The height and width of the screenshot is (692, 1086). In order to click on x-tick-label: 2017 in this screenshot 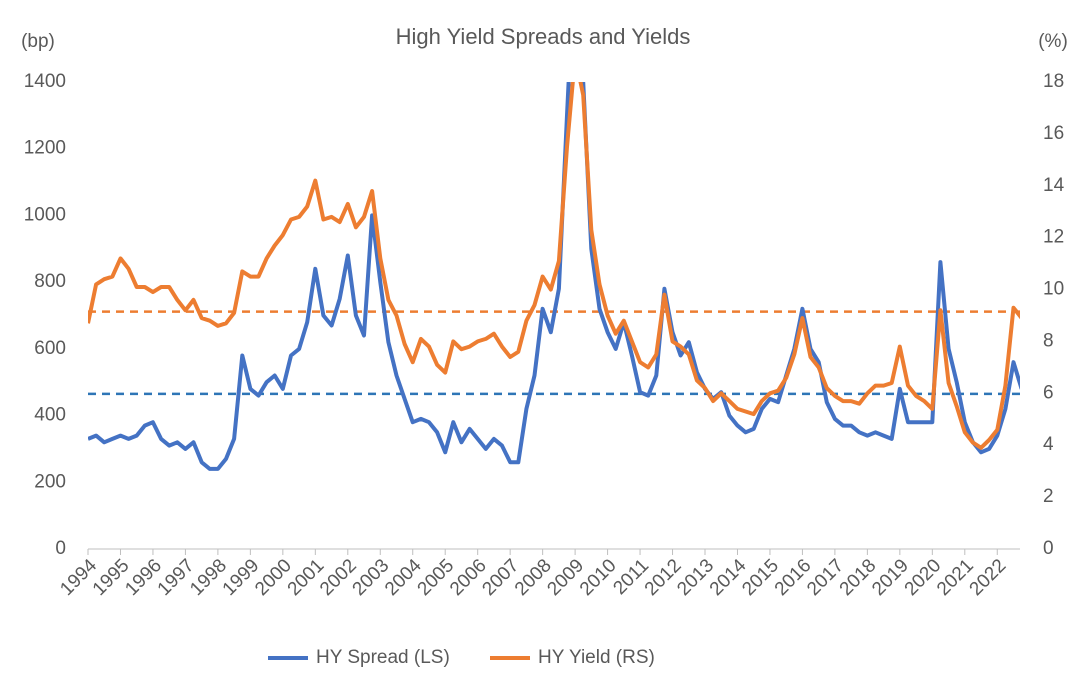, I will do `click(825, 577)`.